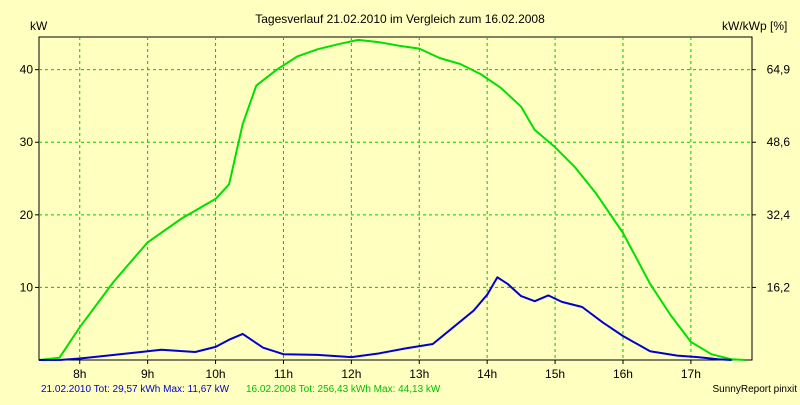  What do you see at coordinates (283, 374) in the screenshot?
I see `x-tick-label: 11h` at bounding box center [283, 374].